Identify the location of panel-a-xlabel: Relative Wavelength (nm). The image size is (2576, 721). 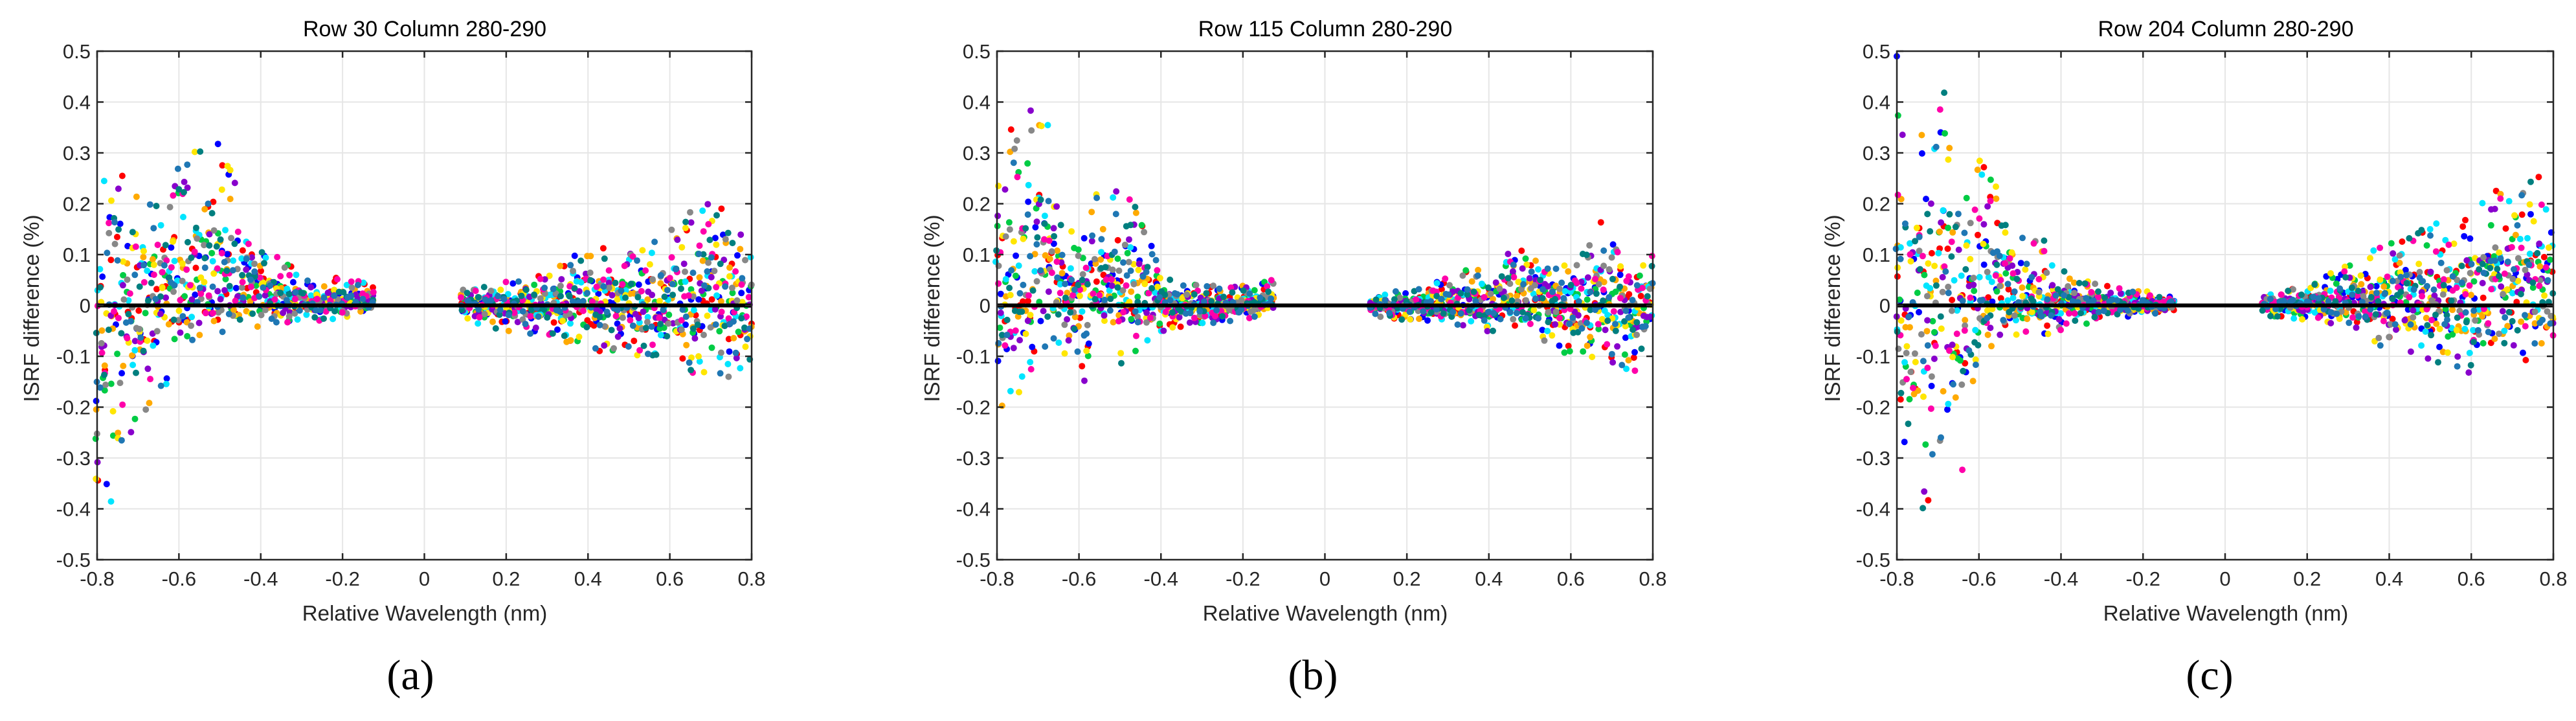
(424, 613).